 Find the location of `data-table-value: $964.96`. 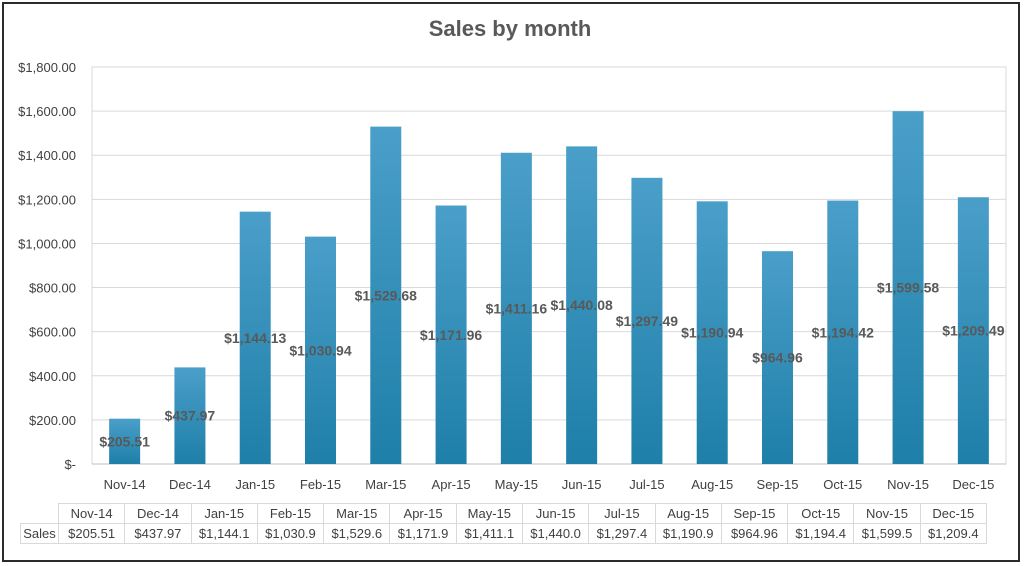

data-table-value: $964.96 is located at coordinates (754, 533).